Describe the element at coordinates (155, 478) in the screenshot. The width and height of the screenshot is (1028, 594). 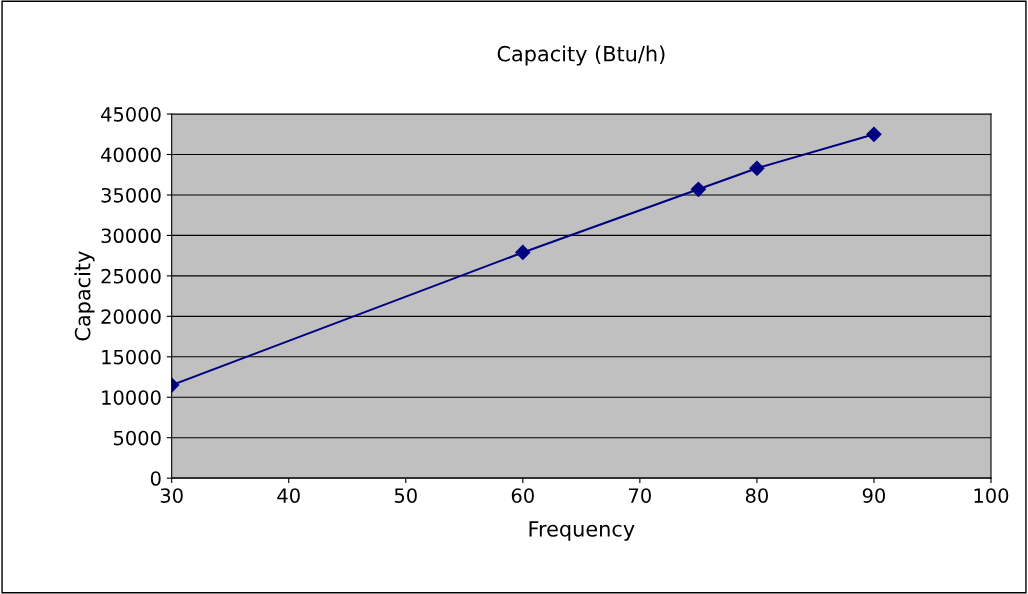
I see `y-tick-label: 0` at that location.